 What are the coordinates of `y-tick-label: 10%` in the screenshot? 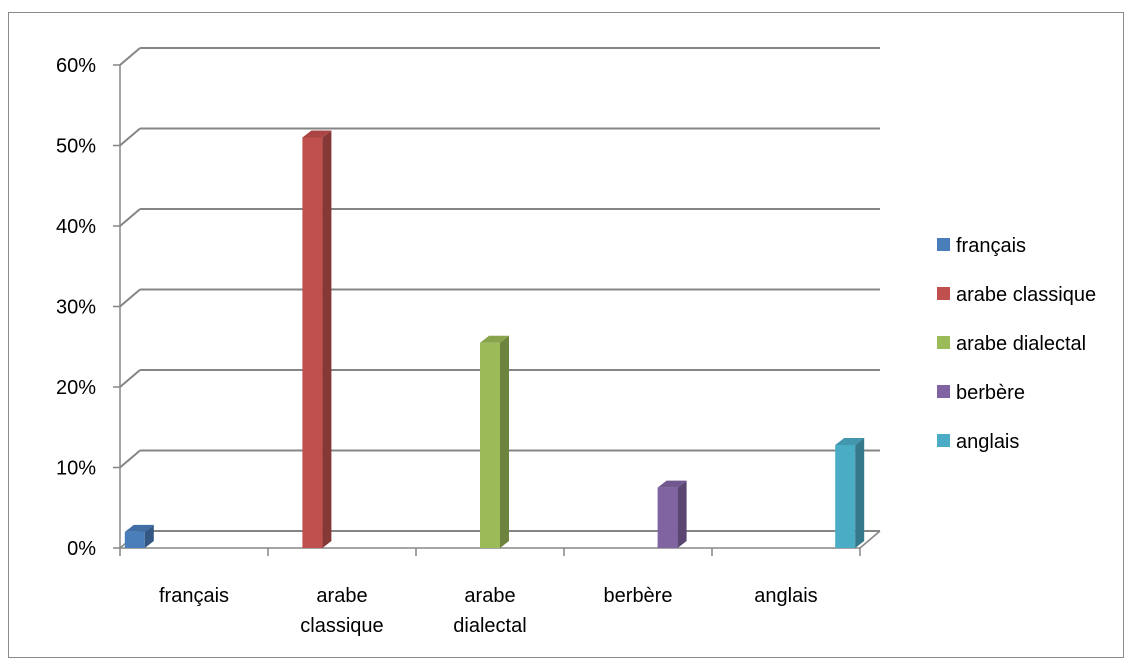 It's located at (76, 469).